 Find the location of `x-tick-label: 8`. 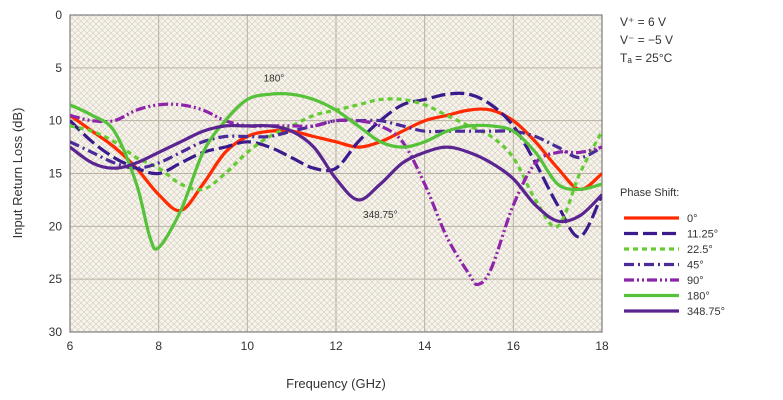

x-tick-label: 8 is located at coordinates (158, 346).